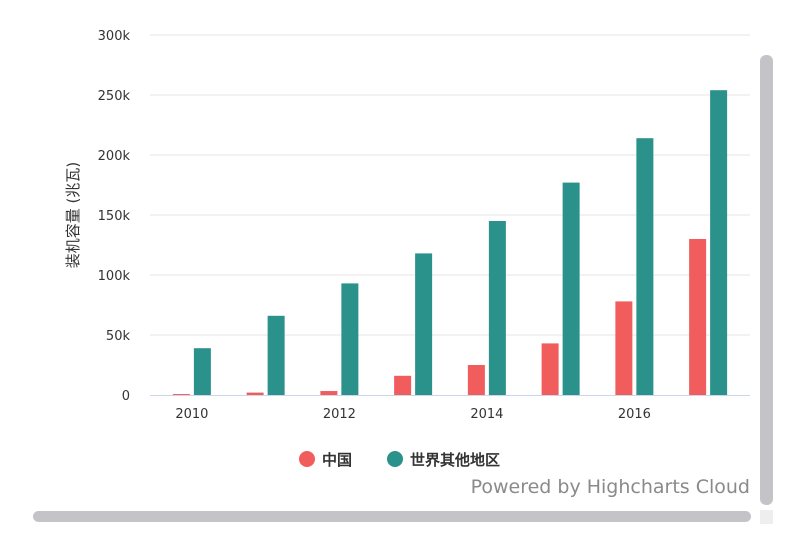  I want to click on y-tick-label: 200k, so click(114, 156).